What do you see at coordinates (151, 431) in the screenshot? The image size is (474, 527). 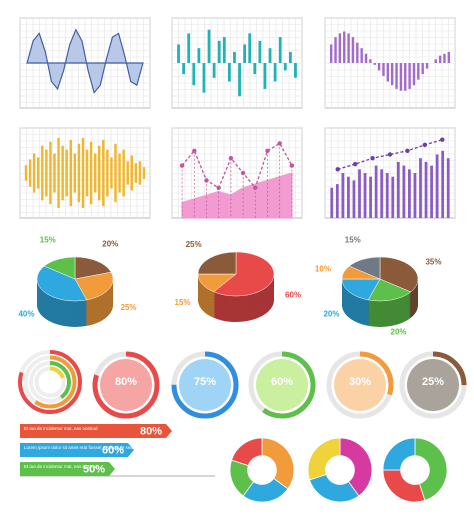 I see `hbar-label: 80%` at bounding box center [151, 431].